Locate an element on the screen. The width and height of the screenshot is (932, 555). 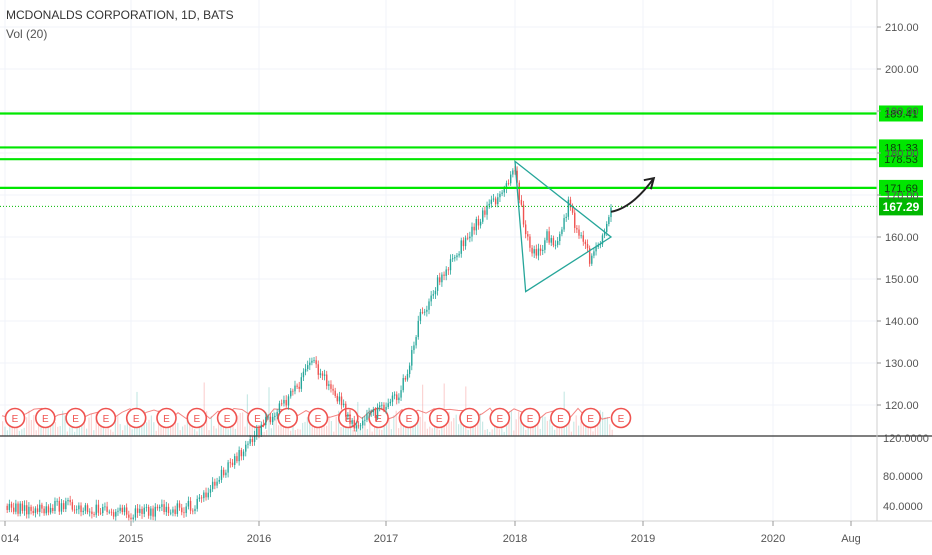
level-price-tag: 178.53 is located at coordinates (901, 159).